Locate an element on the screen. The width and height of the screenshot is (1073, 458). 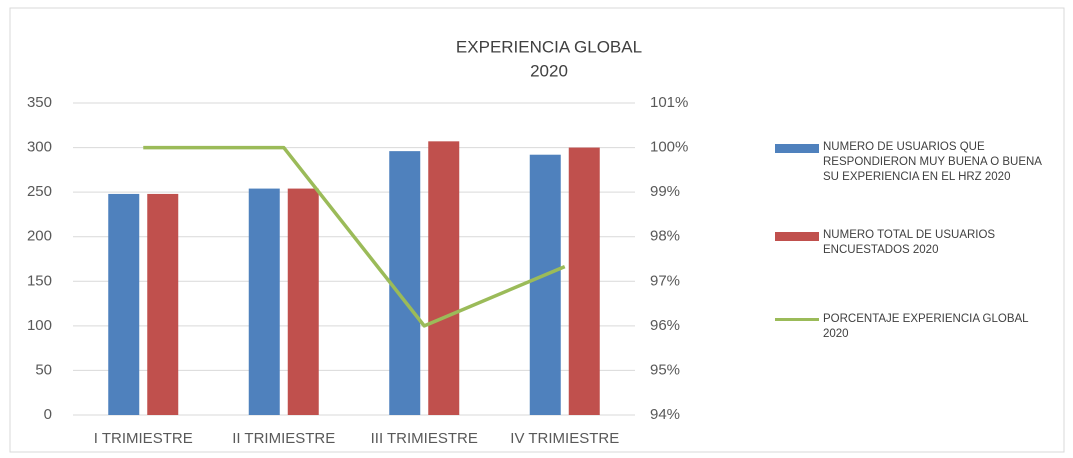
y-tick-label: 200 is located at coordinates (39, 236).